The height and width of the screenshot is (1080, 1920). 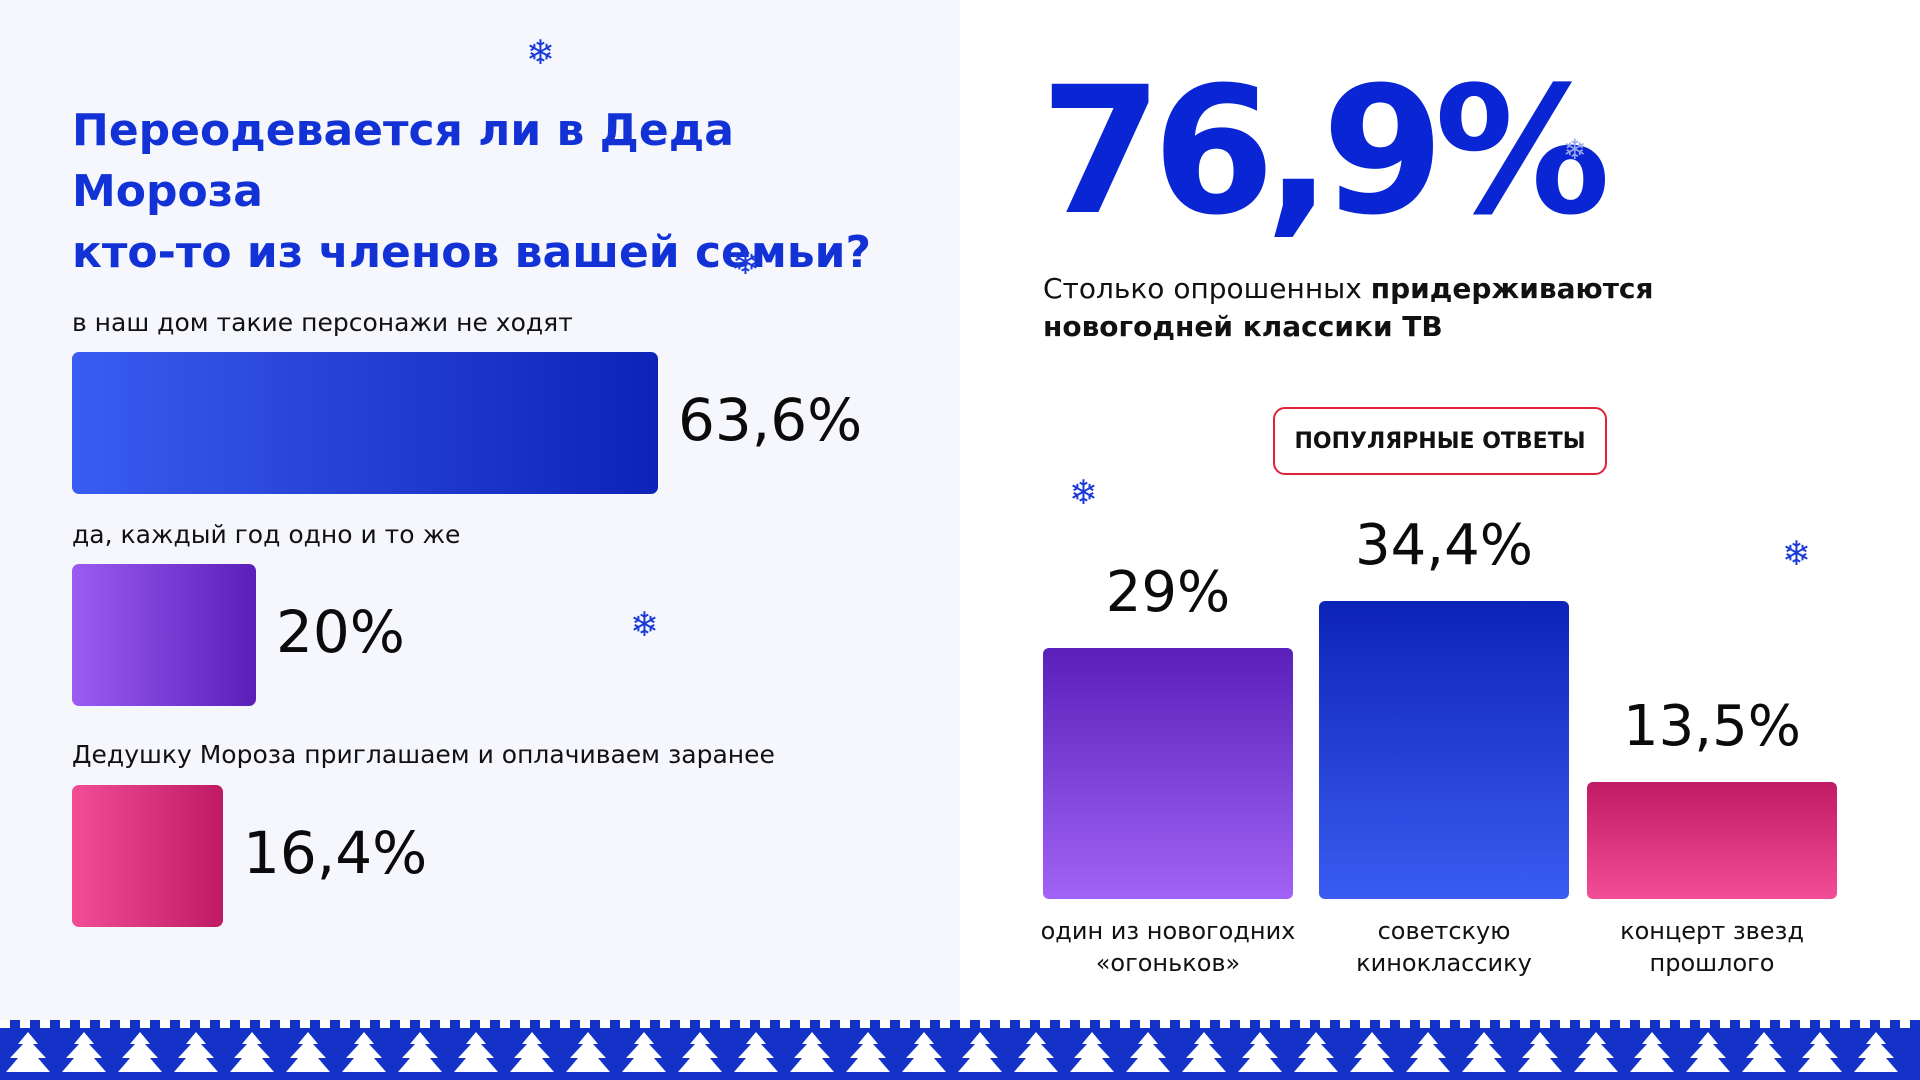 What do you see at coordinates (365, 423) in the screenshot?
I see `bar-no-visitors` at bounding box center [365, 423].